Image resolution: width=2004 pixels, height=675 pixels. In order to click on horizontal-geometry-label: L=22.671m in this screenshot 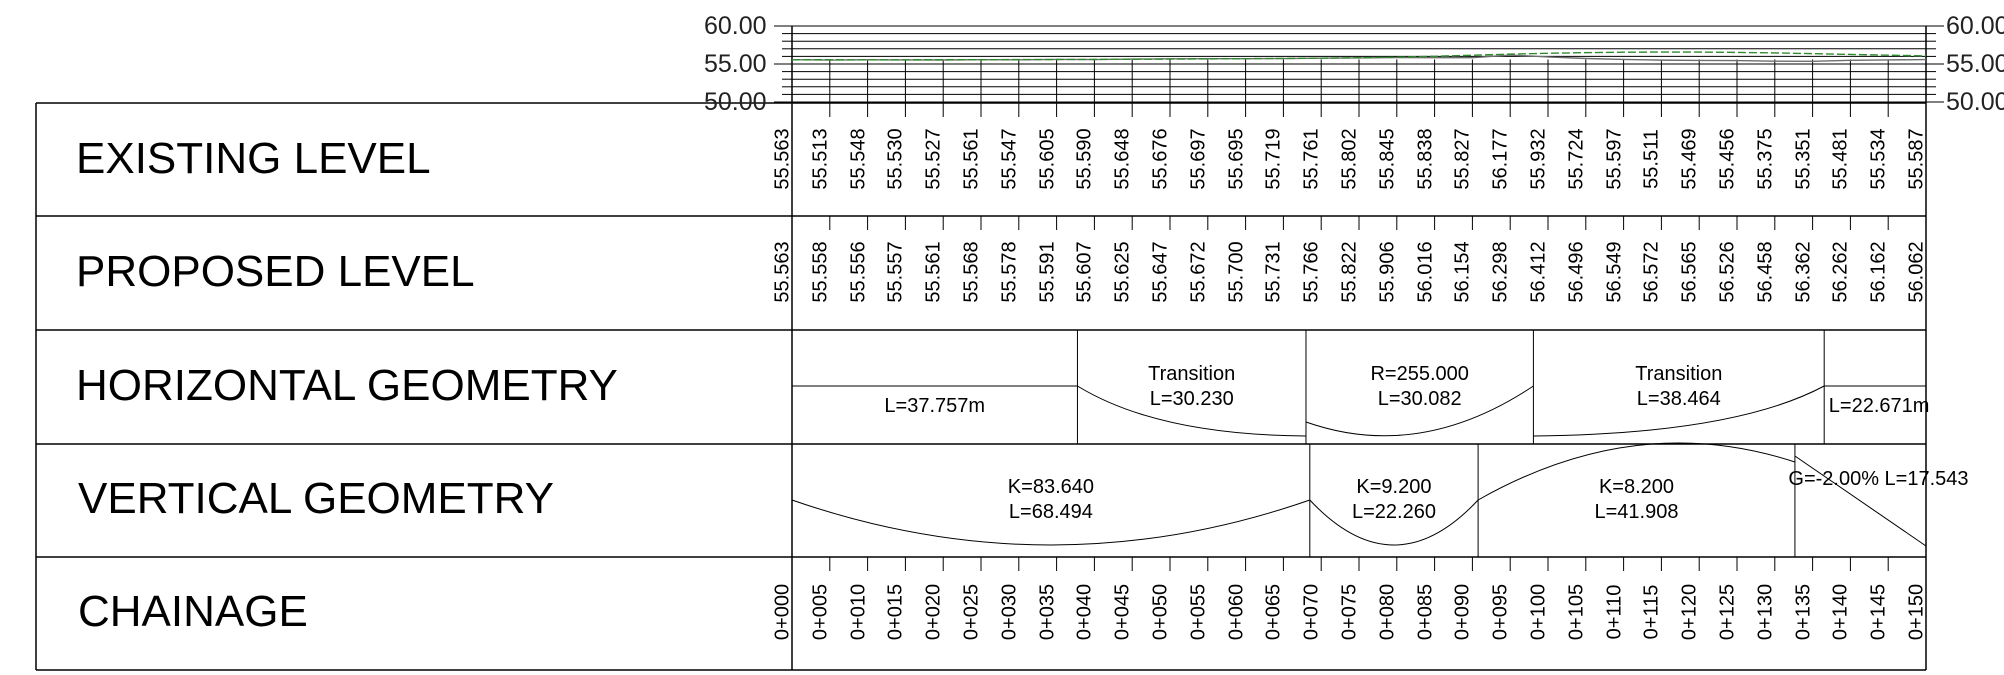, I will do `click(1879, 406)`.